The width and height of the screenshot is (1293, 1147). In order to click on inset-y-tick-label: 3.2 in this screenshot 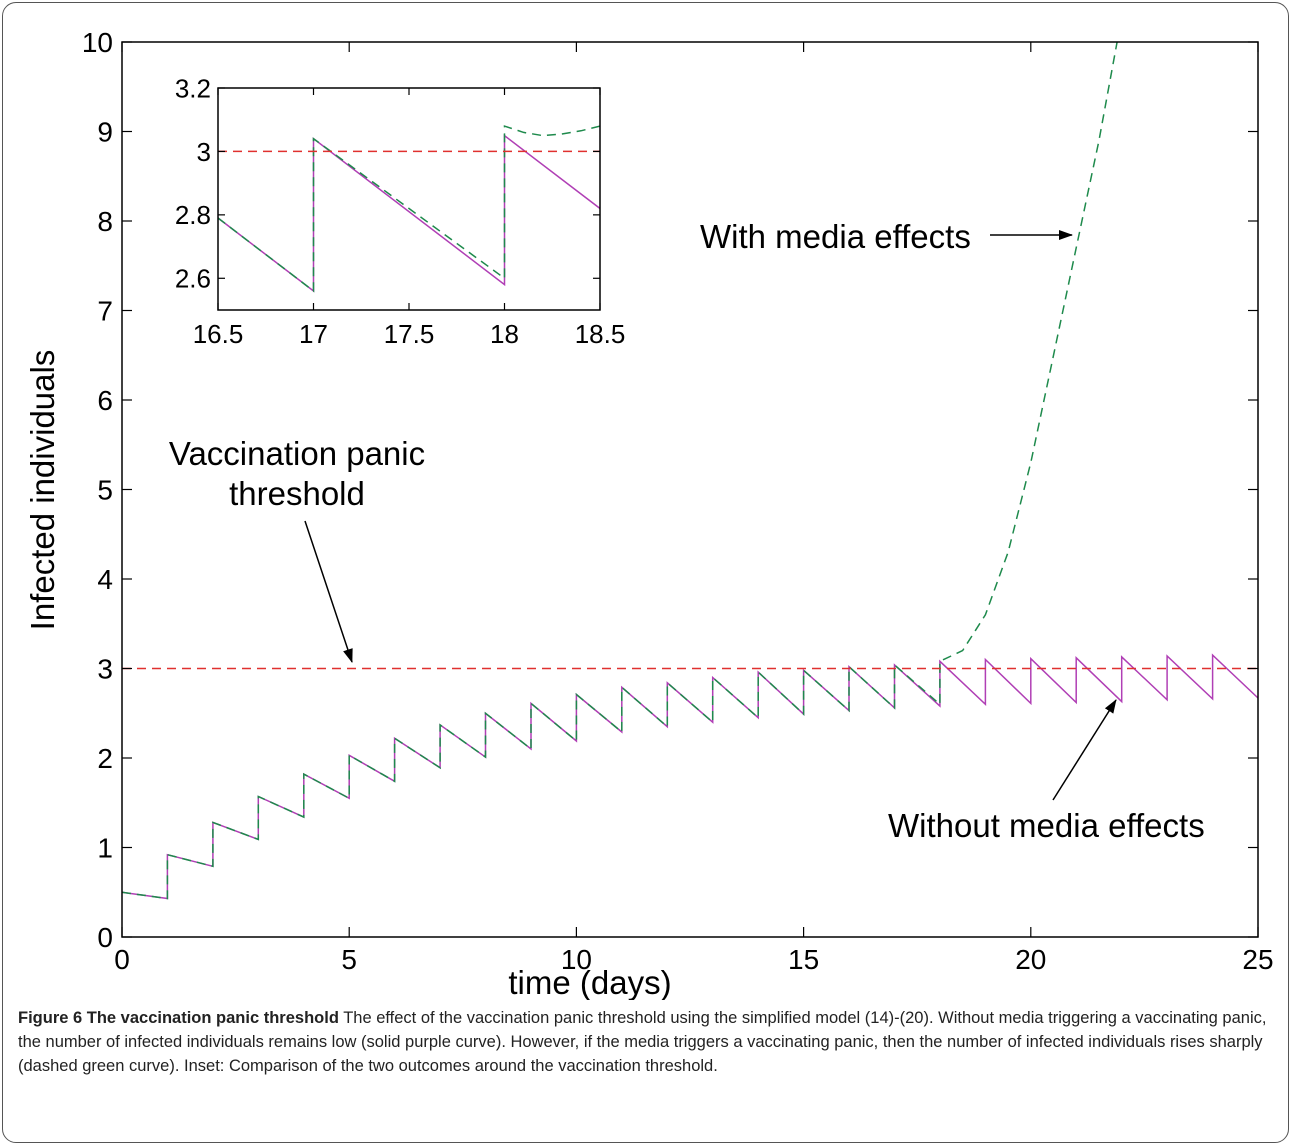, I will do `click(193, 88)`.